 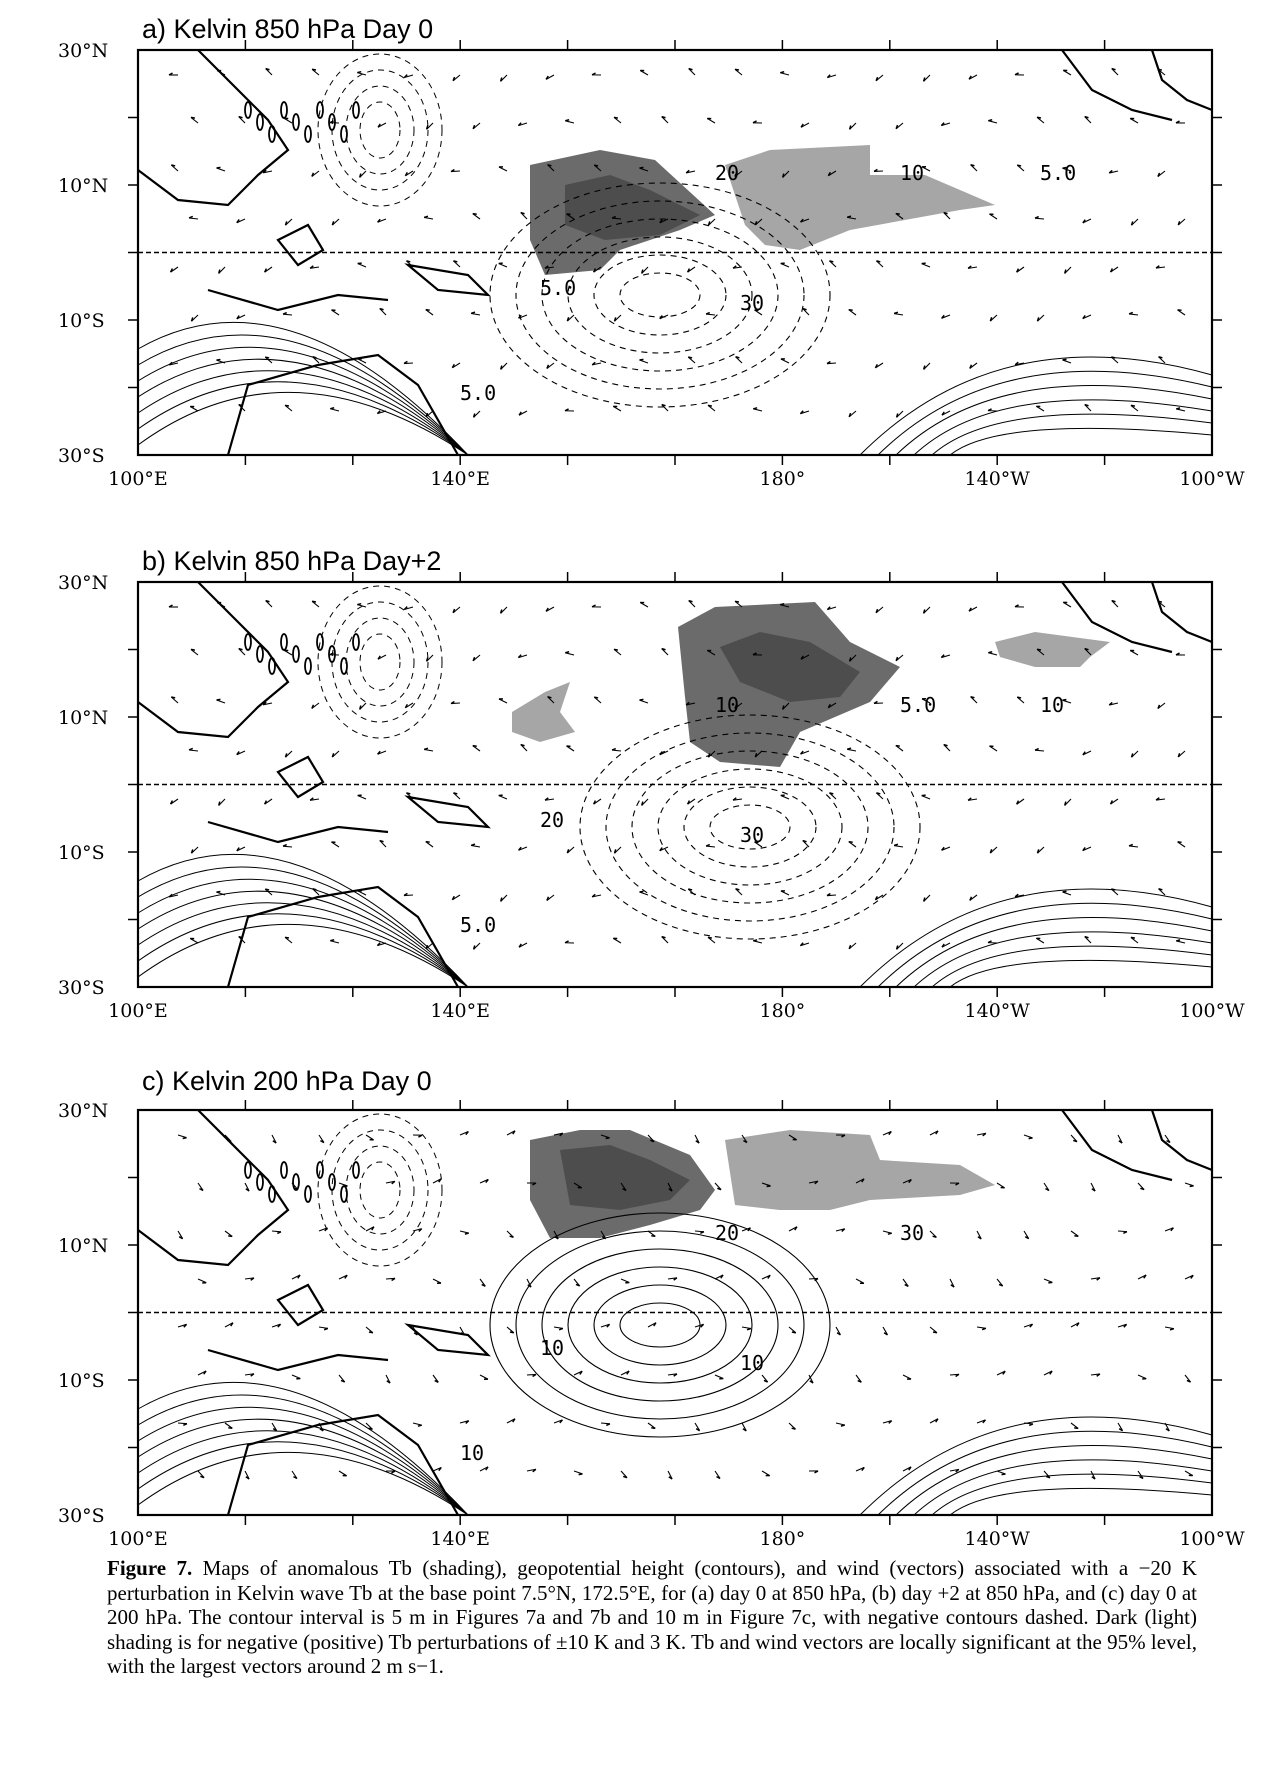 What do you see at coordinates (138, 479) in the screenshot?
I see `lon-label: 100°E` at bounding box center [138, 479].